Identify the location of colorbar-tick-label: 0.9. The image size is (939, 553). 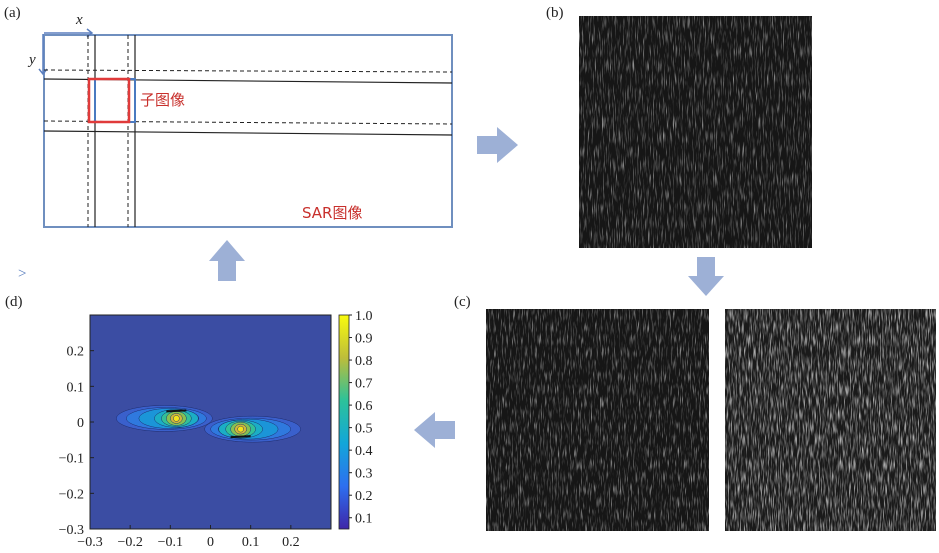
(364, 339).